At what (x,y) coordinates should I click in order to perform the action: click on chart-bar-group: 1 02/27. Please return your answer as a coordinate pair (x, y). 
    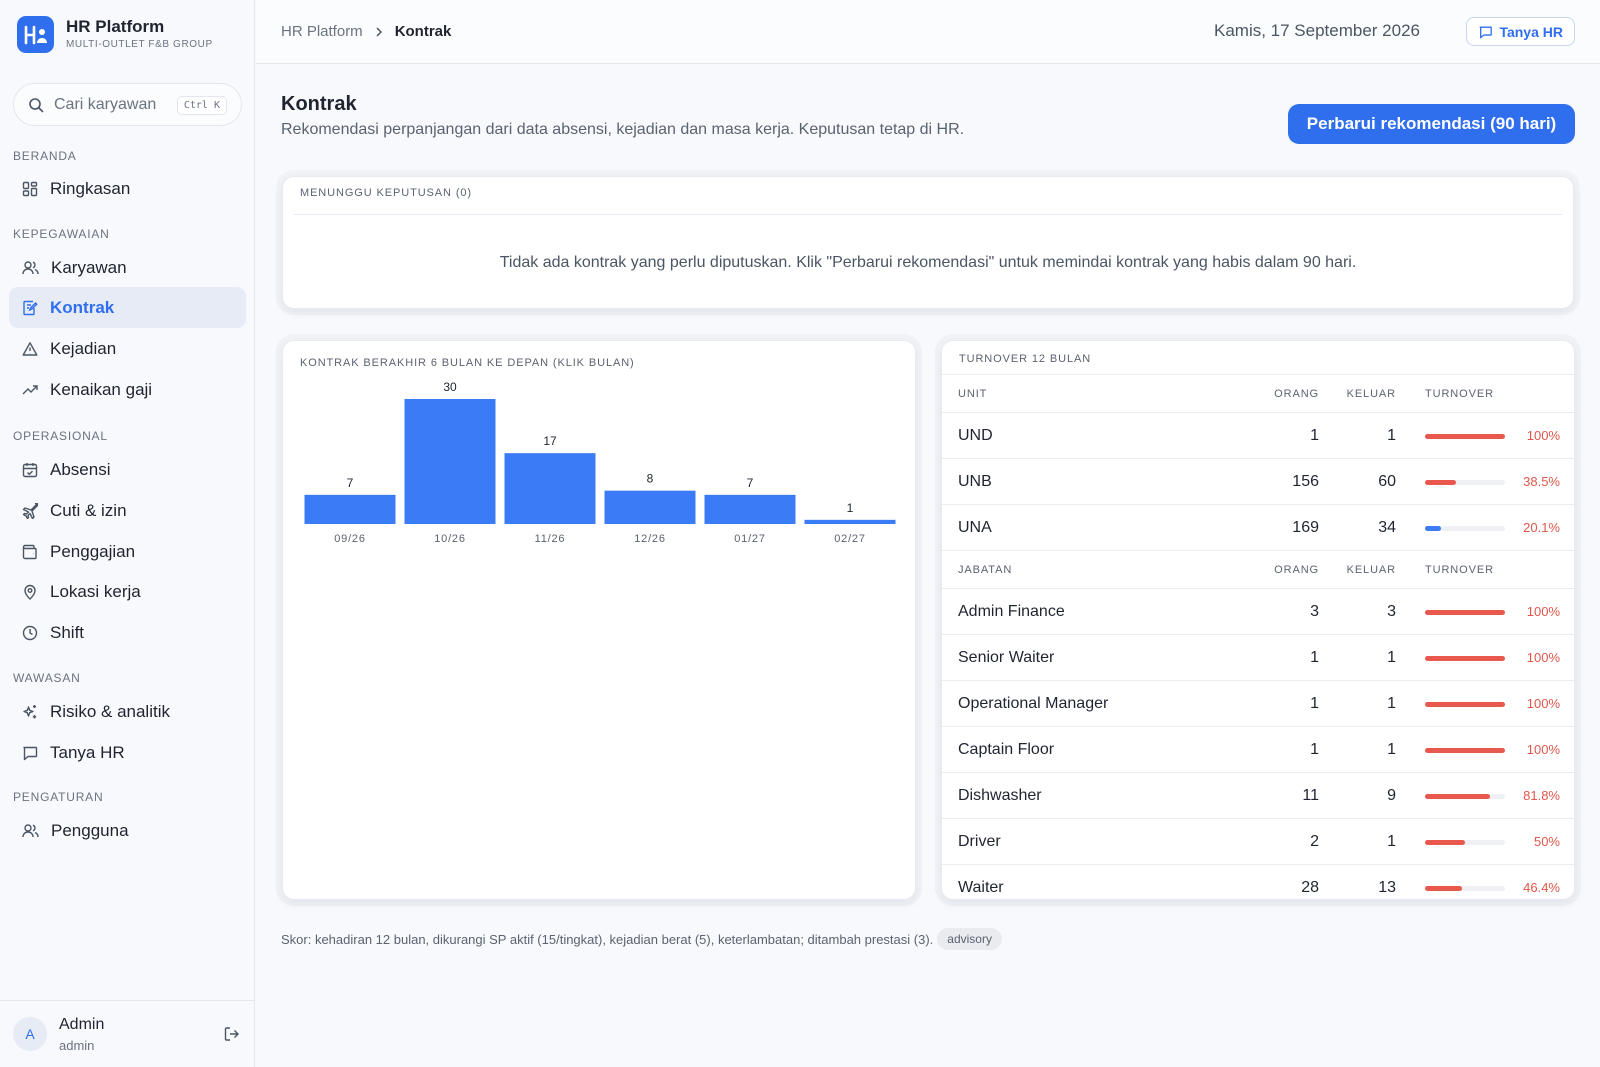
    Looking at the image, I should click on (850, 523).